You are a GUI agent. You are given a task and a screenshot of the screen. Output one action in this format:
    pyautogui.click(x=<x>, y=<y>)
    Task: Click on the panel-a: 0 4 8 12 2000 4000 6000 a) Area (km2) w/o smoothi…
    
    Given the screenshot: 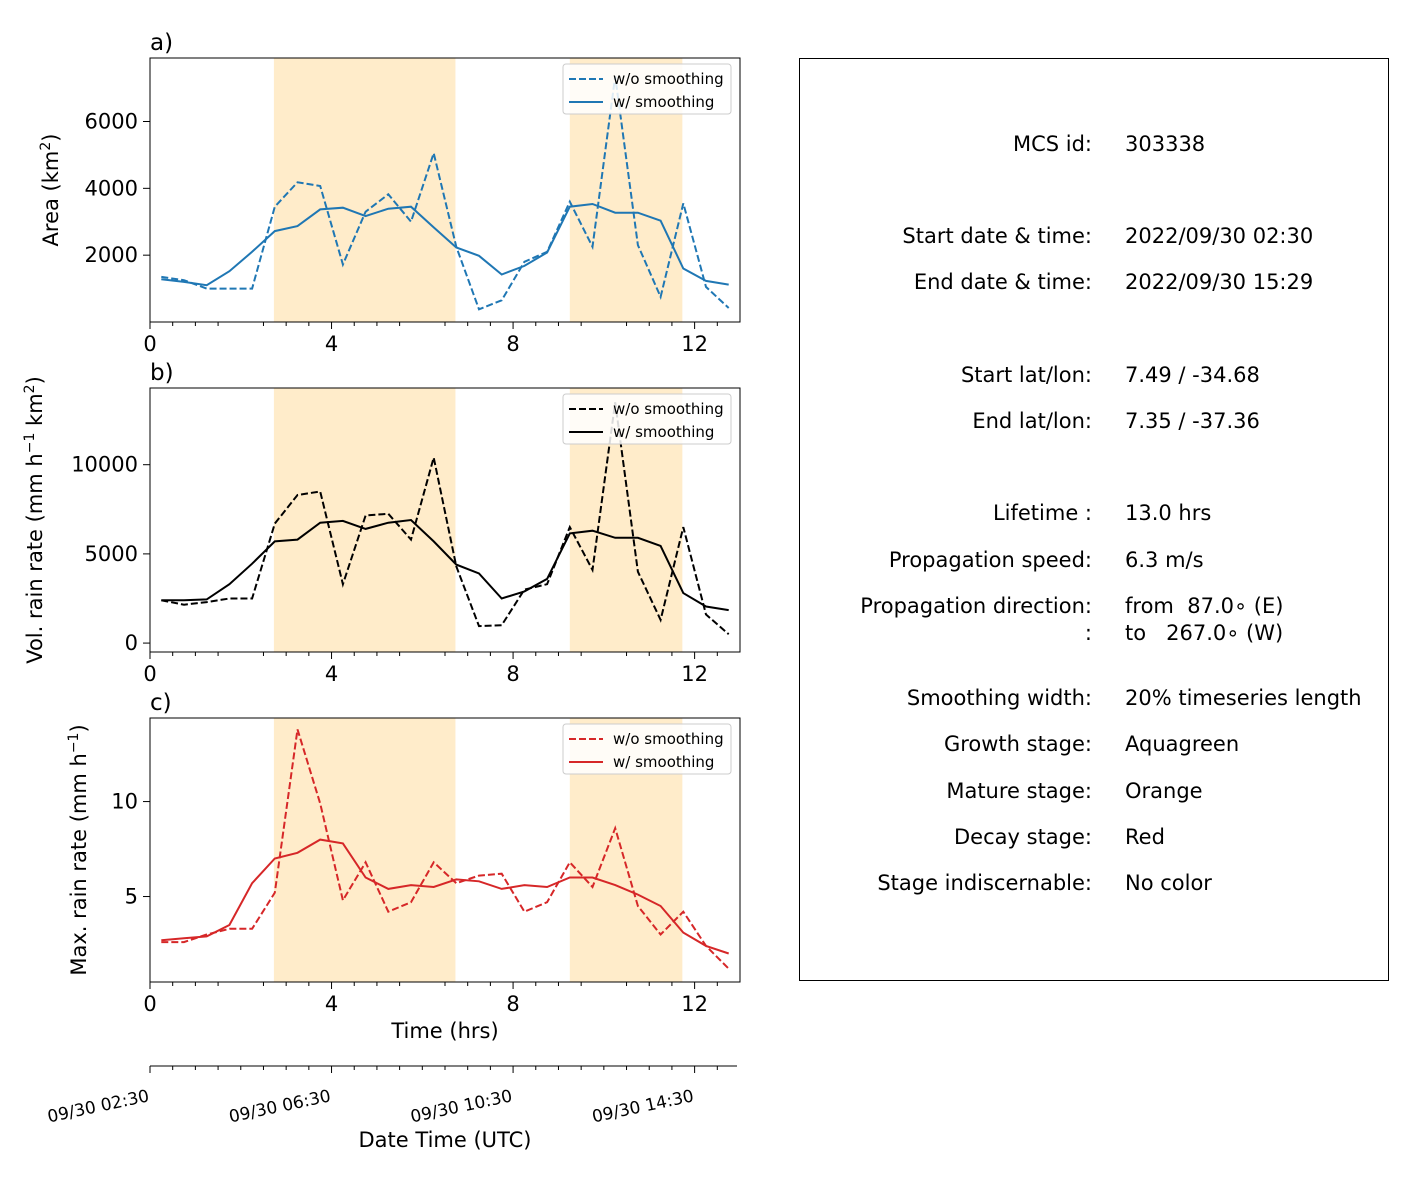 What is the action you would take?
    pyautogui.click(x=389, y=193)
    